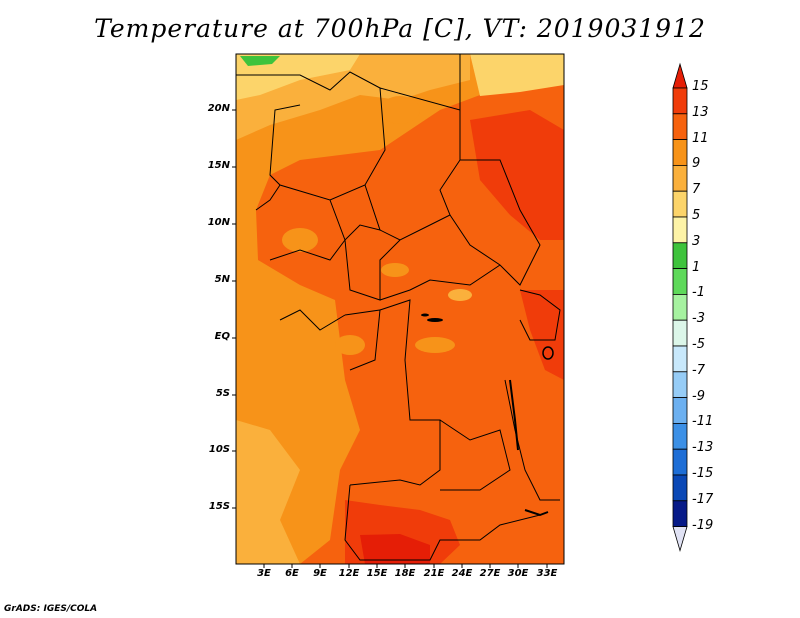  Describe the element at coordinates (542, 335) in the screenshot. I see `field-east-africa` at that location.